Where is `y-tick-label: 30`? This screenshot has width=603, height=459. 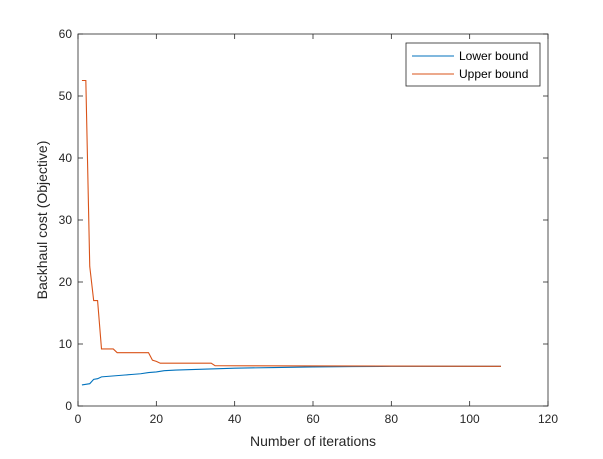
y-tick-label: 30 is located at coordinates (66, 220).